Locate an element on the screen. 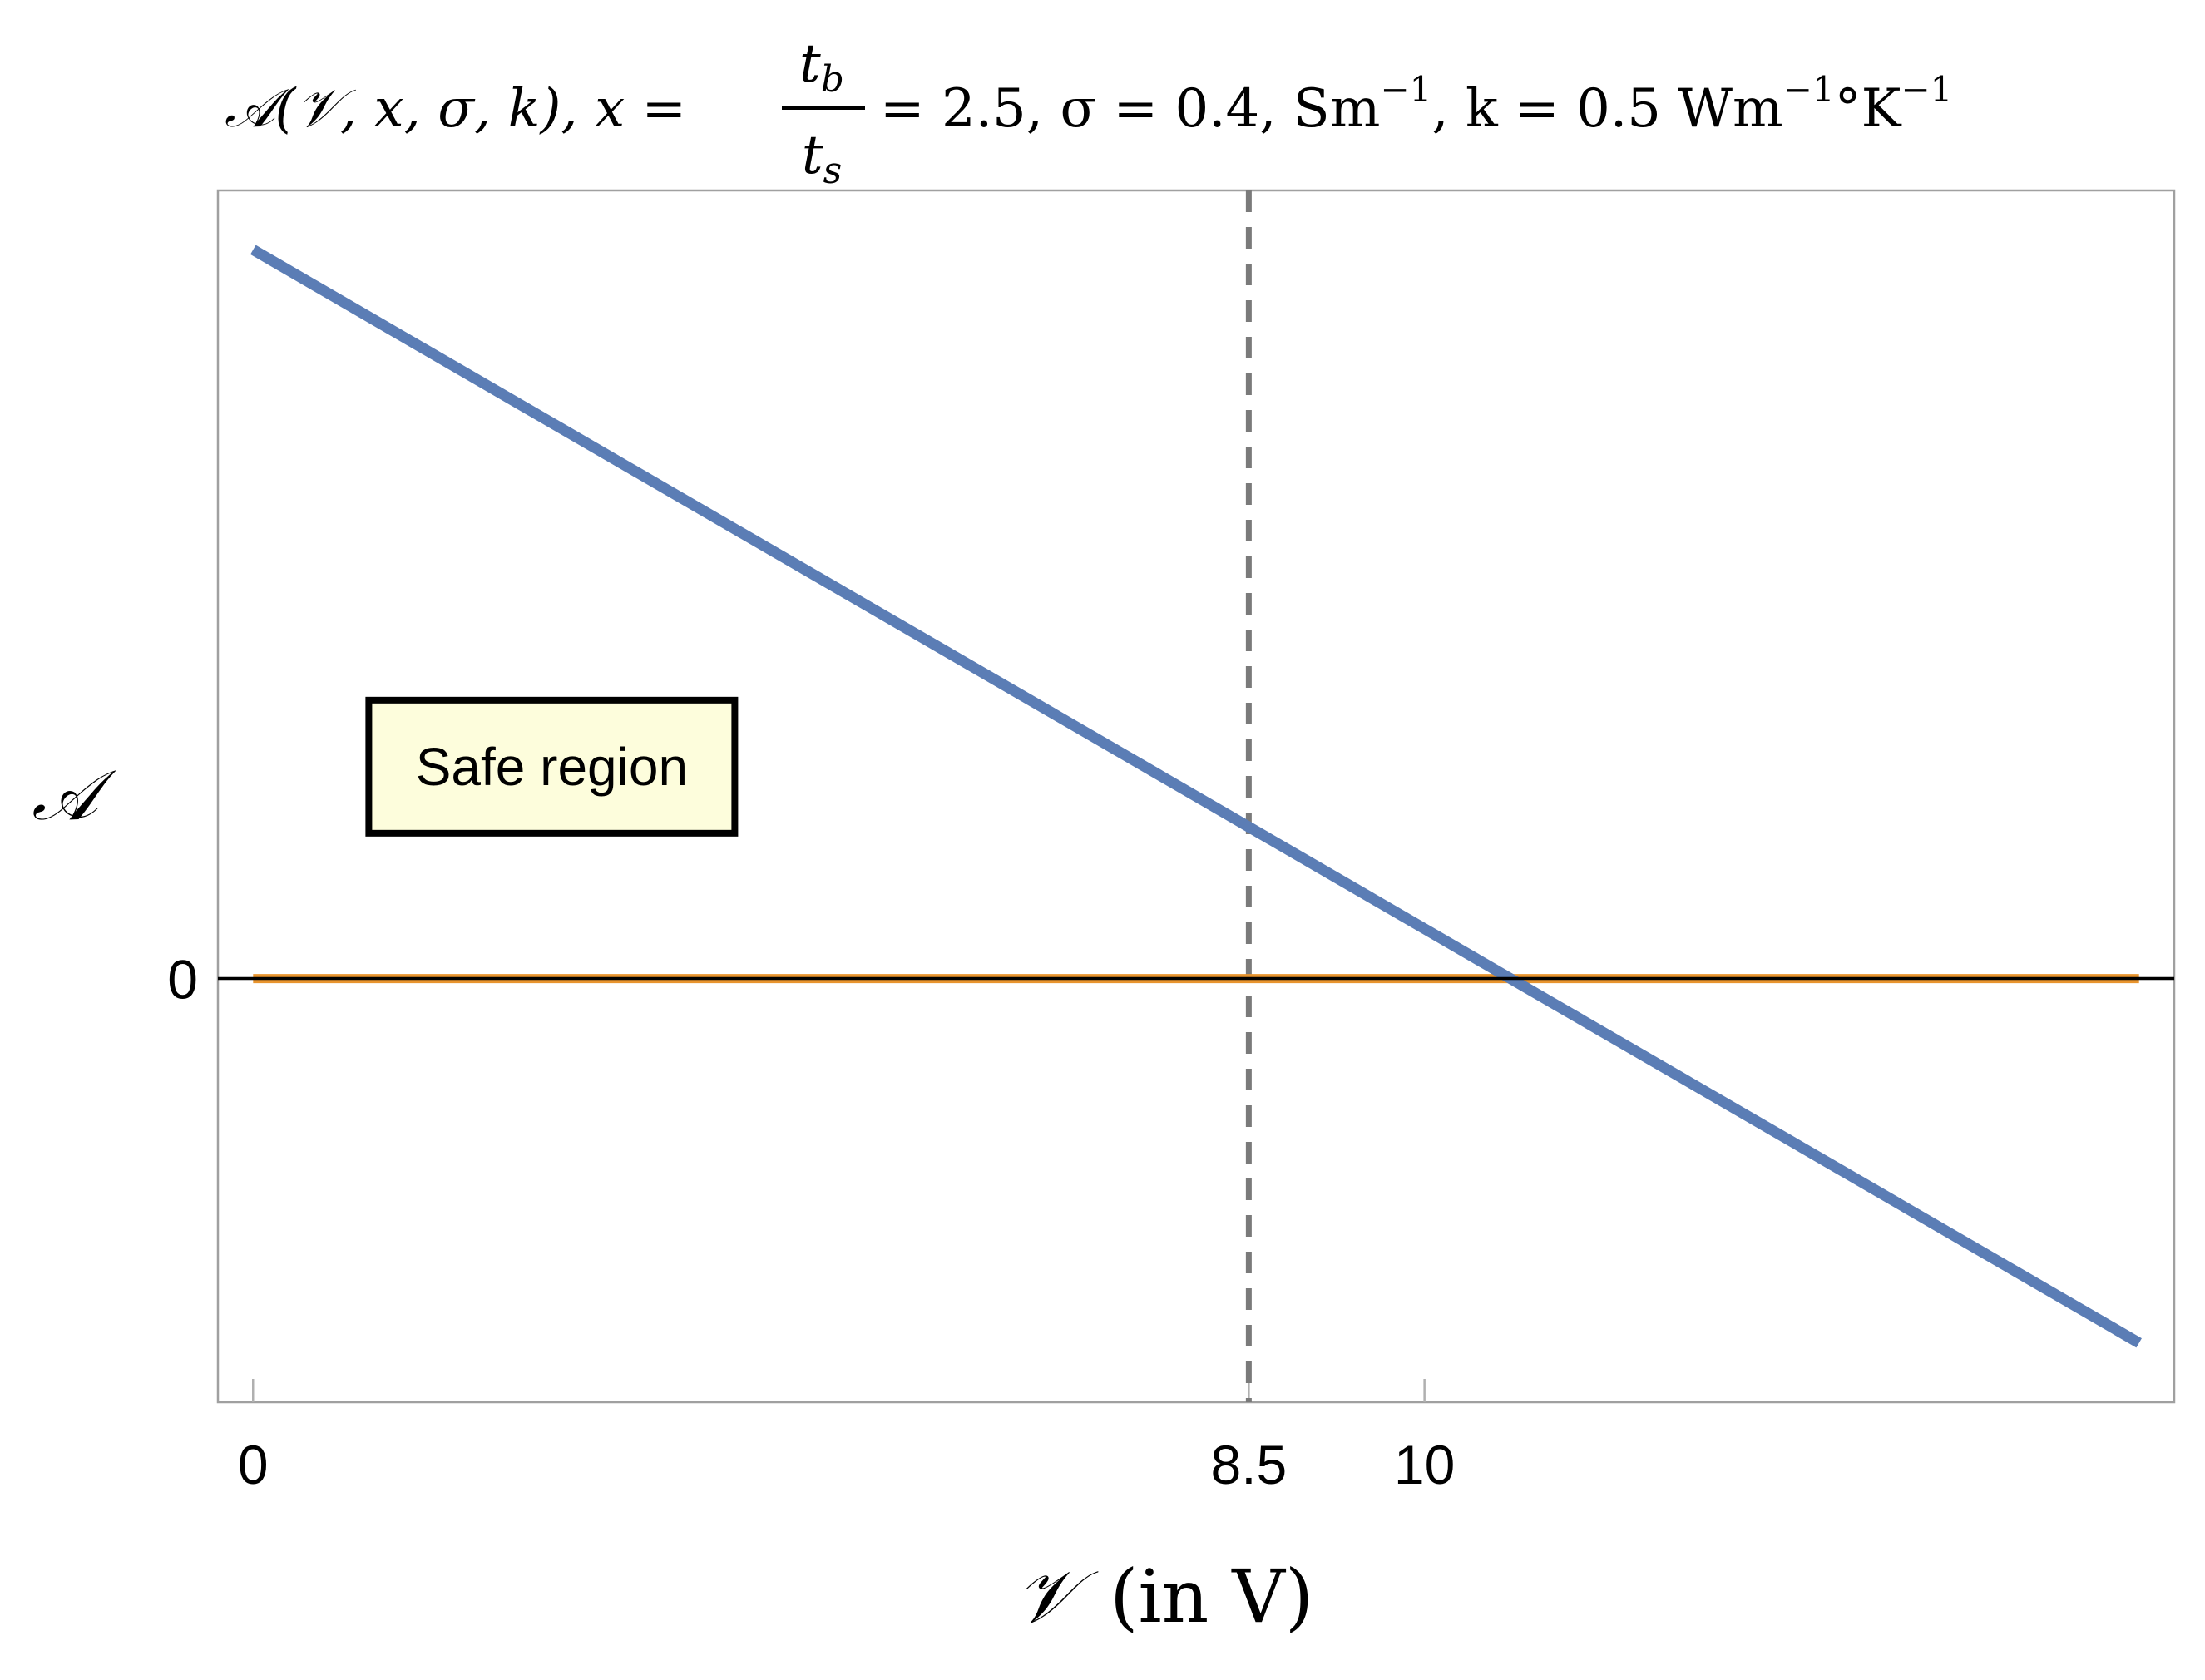 The width and height of the screenshot is (2205, 1680). title-fraction-denominator: ts is located at coordinates (822, 158).